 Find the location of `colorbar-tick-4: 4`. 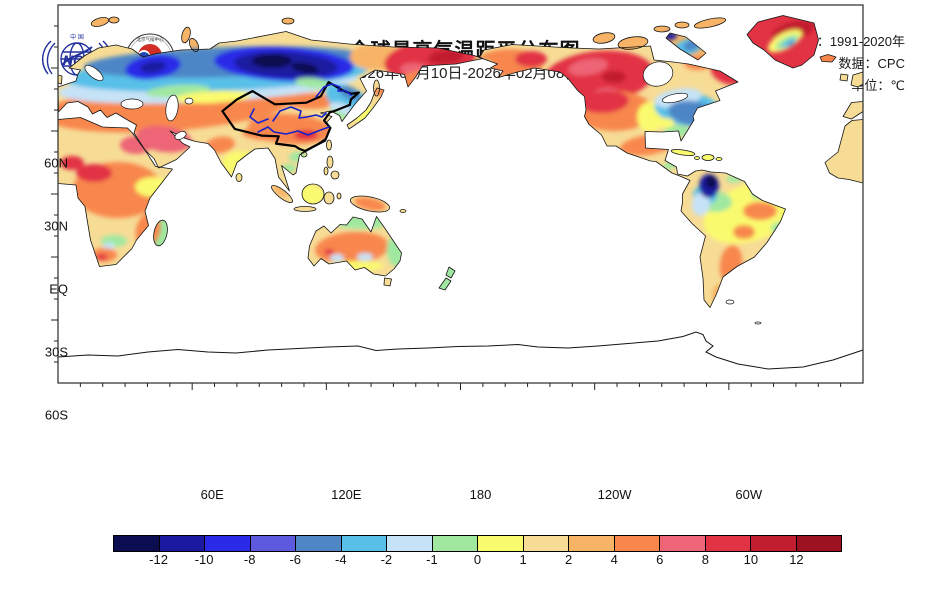

colorbar-tick-4: 4 is located at coordinates (614, 559).